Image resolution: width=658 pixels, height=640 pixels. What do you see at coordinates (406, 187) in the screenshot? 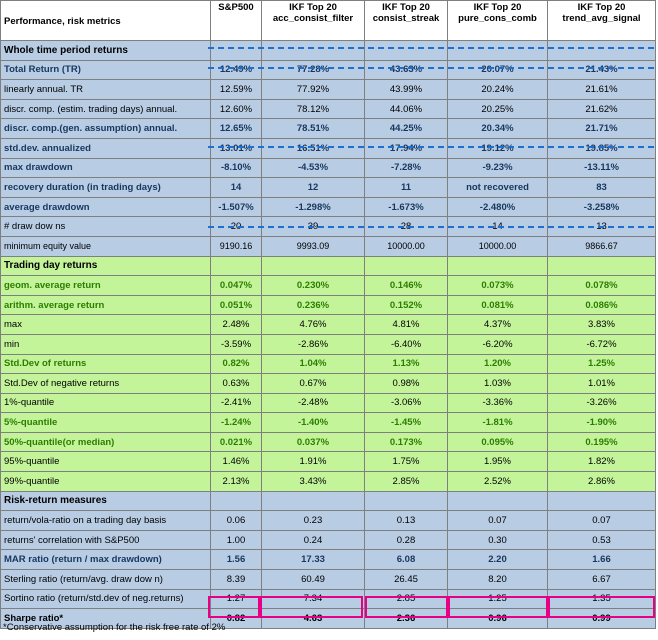
I see `metric-value-consist-streak: 11` at bounding box center [406, 187].